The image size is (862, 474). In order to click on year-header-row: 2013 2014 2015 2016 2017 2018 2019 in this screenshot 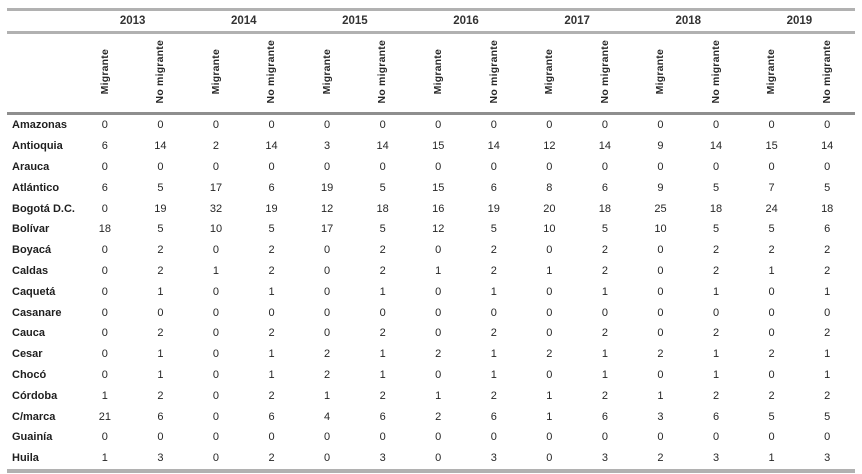, I will do `click(431, 21)`.